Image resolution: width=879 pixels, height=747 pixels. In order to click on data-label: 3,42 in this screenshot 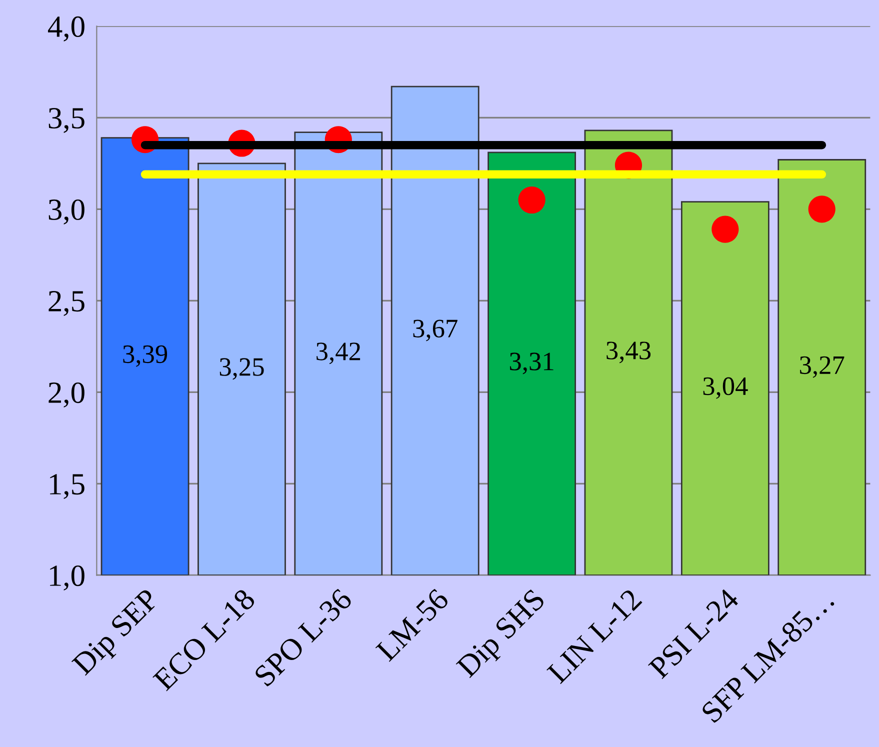, I will do `click(338, 353)`.